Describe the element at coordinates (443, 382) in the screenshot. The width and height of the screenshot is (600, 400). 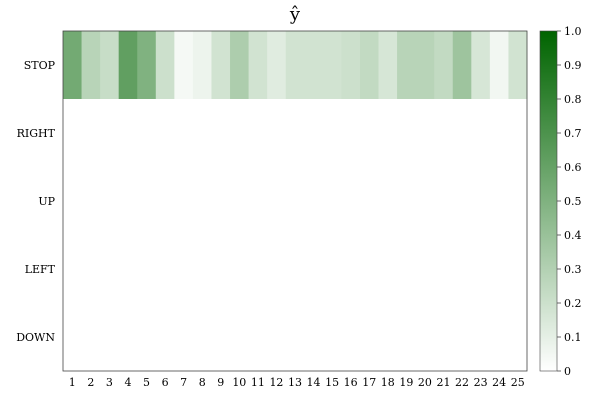
I see `x-tick-label: 21` at that location.